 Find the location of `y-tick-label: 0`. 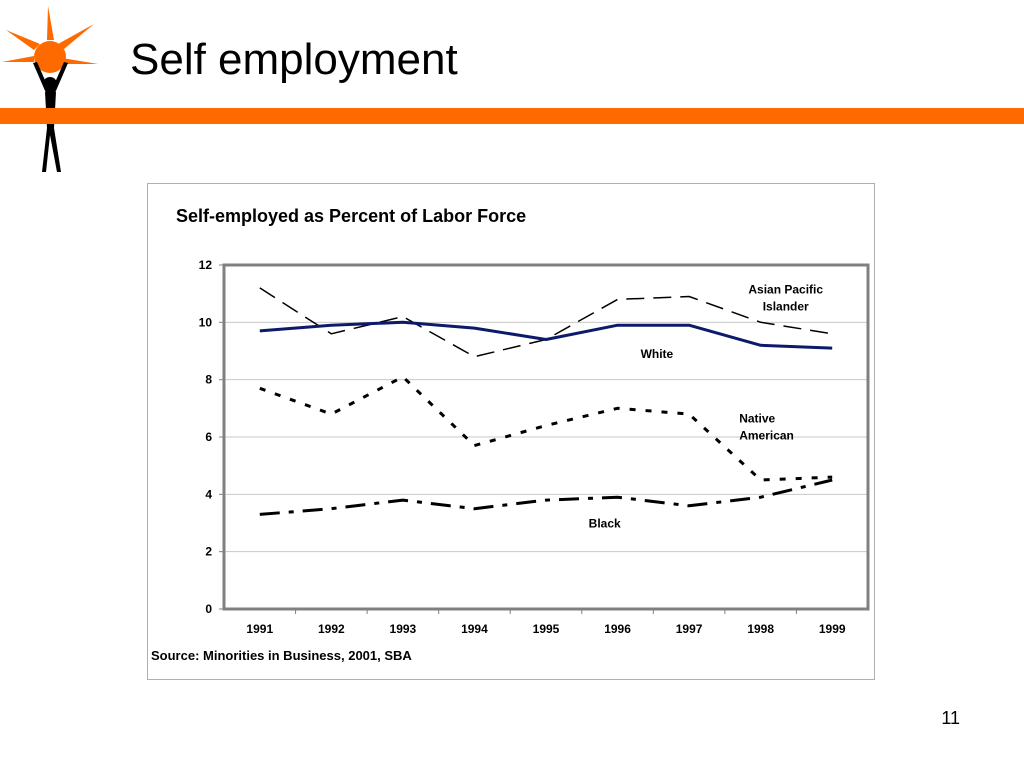

y-tick-label: 0 is located at coordinates (208, 609).